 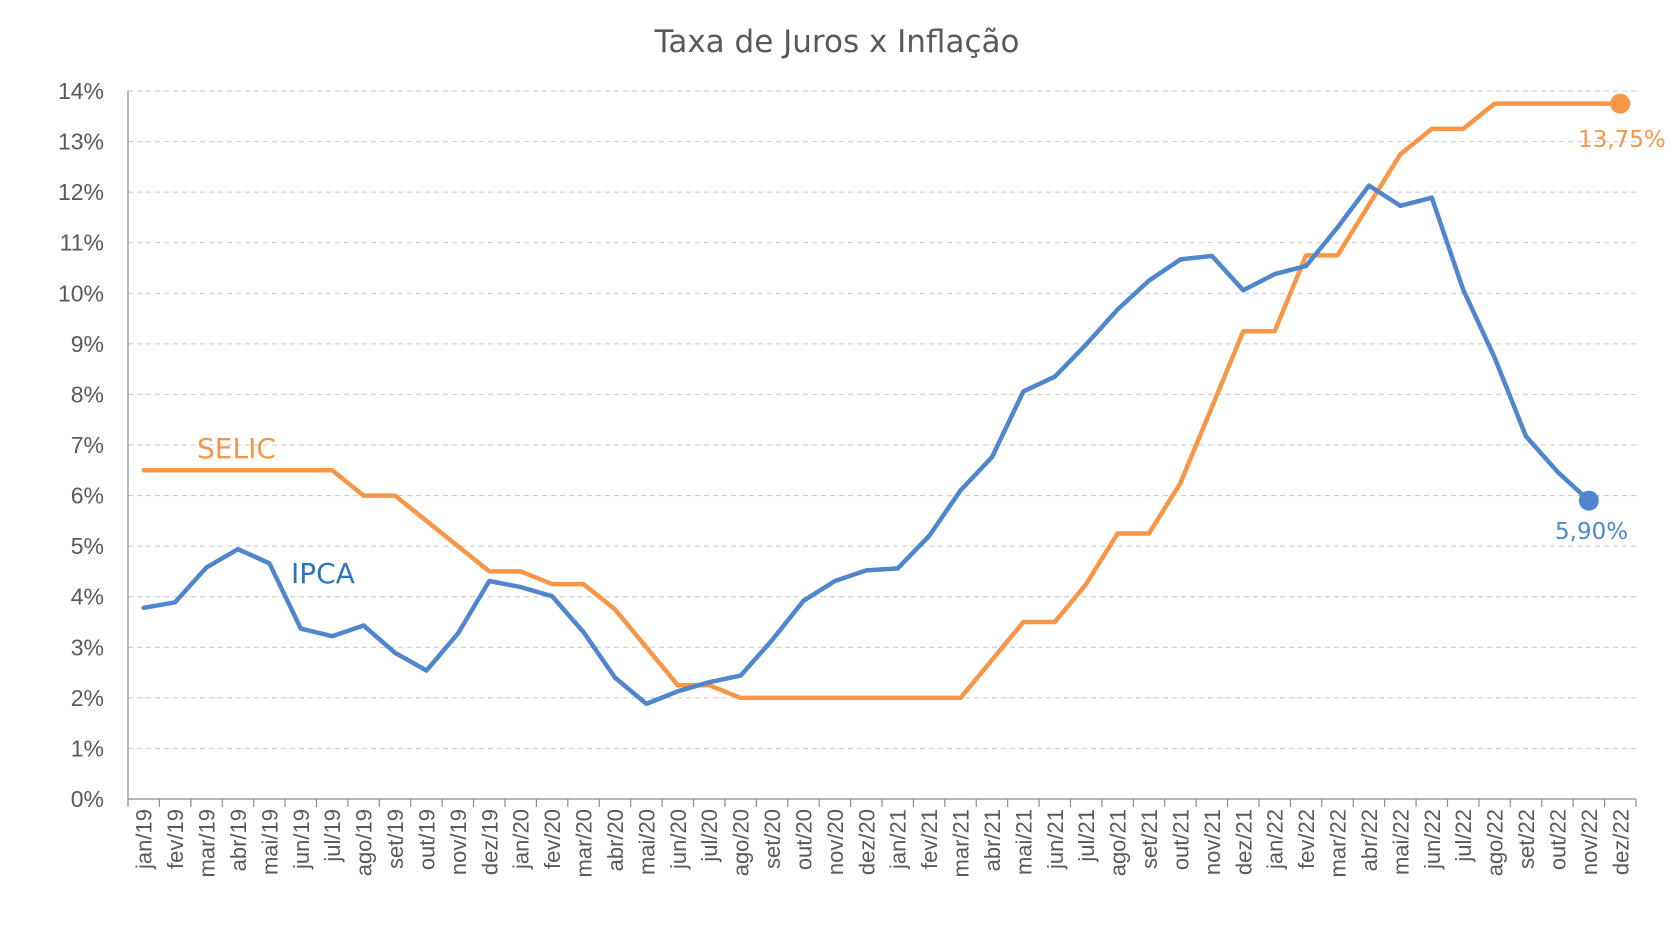 I want to click on x-tick-label: fev/20, so click(x=552, y=839).